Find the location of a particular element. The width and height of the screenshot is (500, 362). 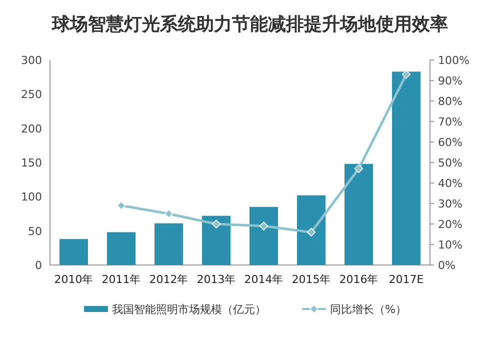

y2-tick-label: 70% is located at coordinates (450, 122).